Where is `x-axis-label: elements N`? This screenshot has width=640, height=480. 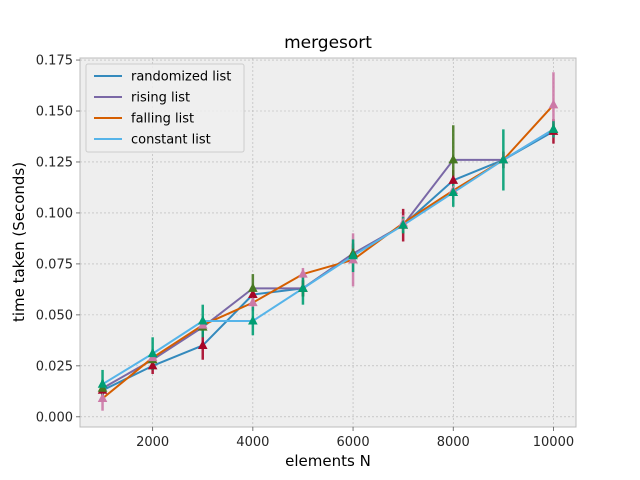 x-axis-label: elements N is located at coordinates (328, 461).